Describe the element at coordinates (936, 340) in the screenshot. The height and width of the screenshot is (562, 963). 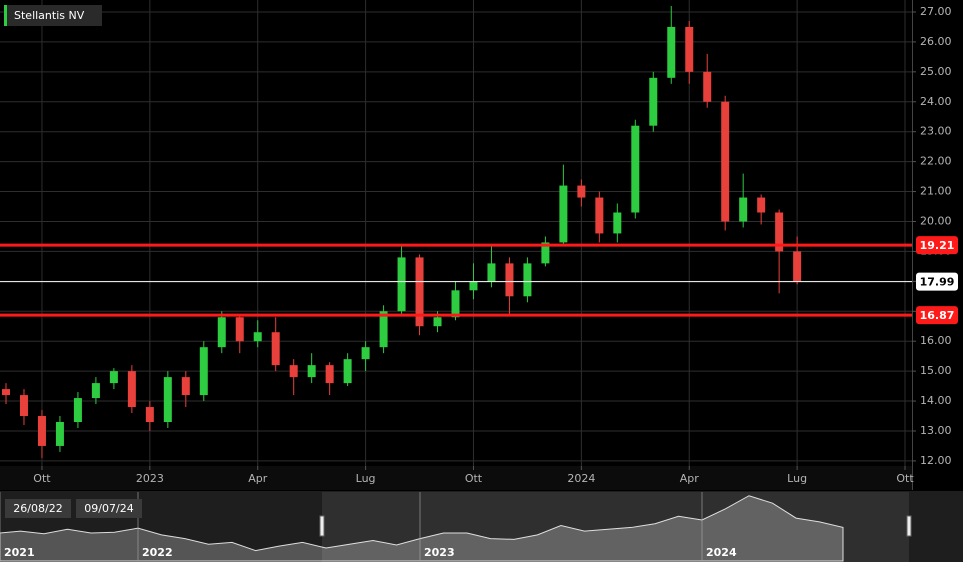
I see `y-tick-label: 16.00` at that location.